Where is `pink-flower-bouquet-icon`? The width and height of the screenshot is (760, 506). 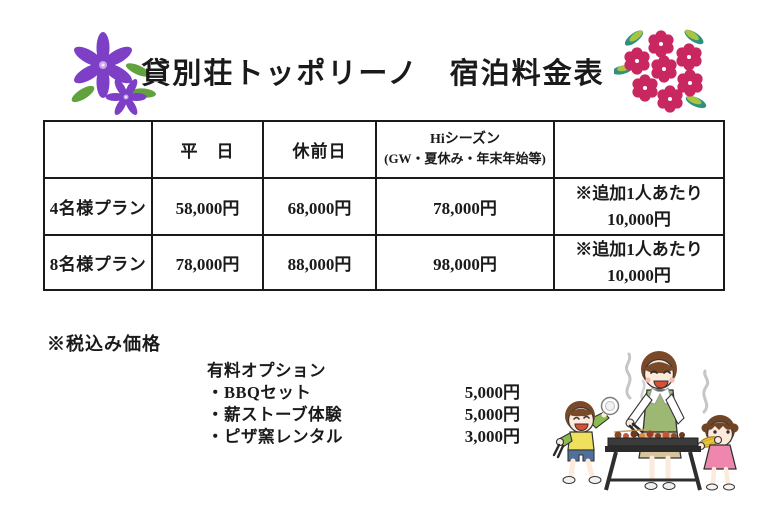 pink-flower-bouquet-icon is located at coordinates (660, 71).